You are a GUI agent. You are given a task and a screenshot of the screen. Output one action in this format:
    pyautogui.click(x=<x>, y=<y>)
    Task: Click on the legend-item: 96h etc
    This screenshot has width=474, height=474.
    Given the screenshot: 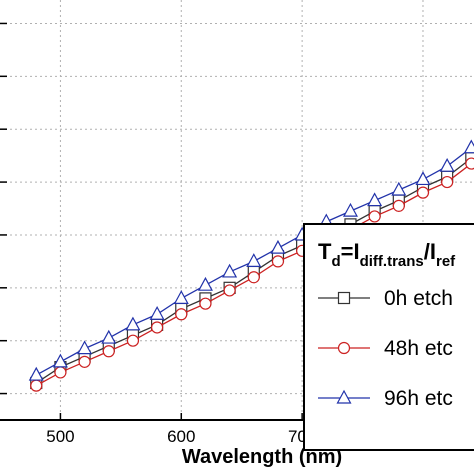 What is the action you would take?
    pyautogui.click(x=385, y=398)
    